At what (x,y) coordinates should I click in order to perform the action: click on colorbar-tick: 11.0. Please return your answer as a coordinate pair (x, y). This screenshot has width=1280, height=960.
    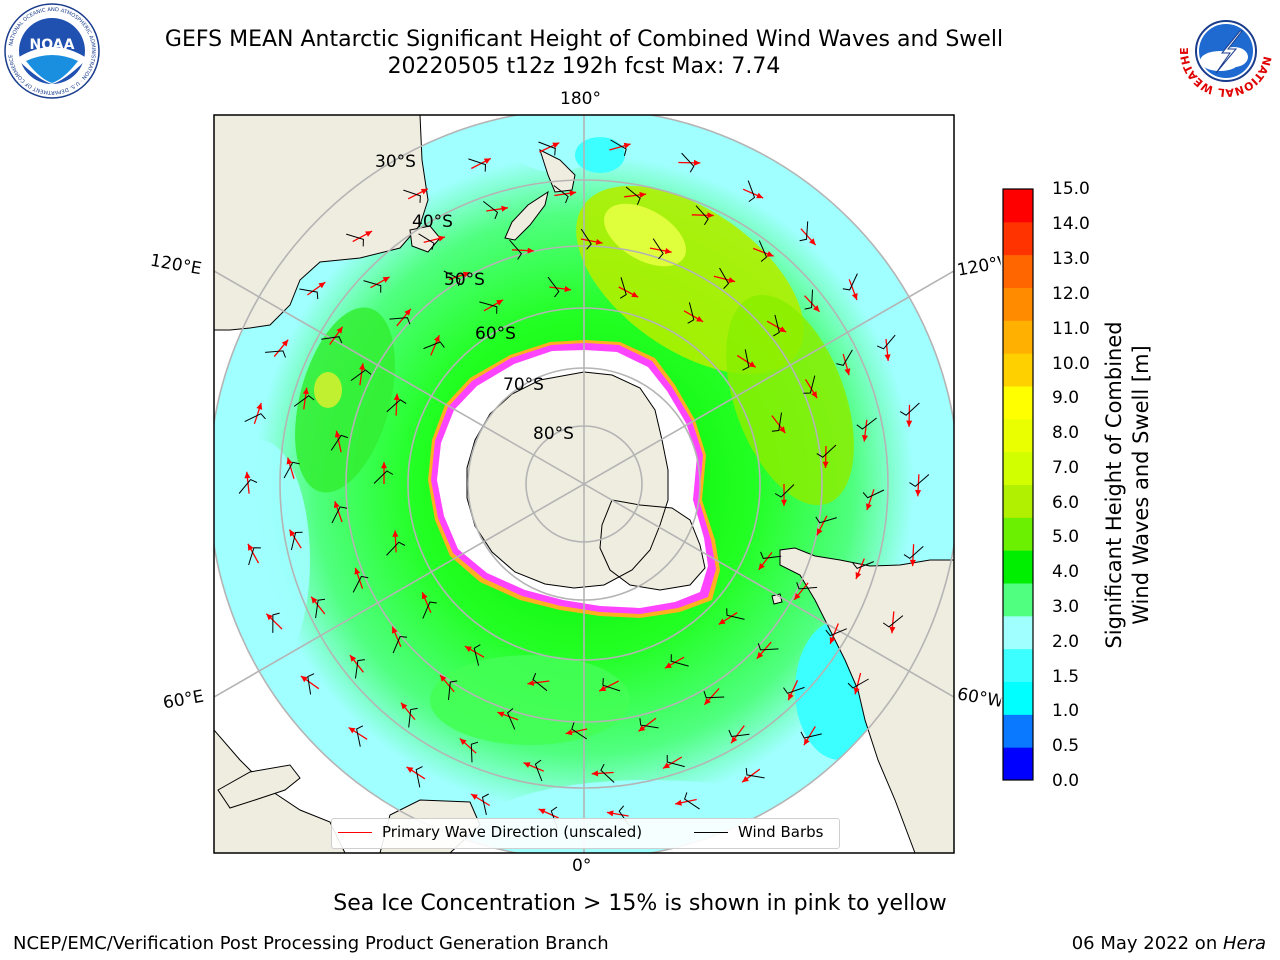
    Looking at the image, I should click on (1071, 329).